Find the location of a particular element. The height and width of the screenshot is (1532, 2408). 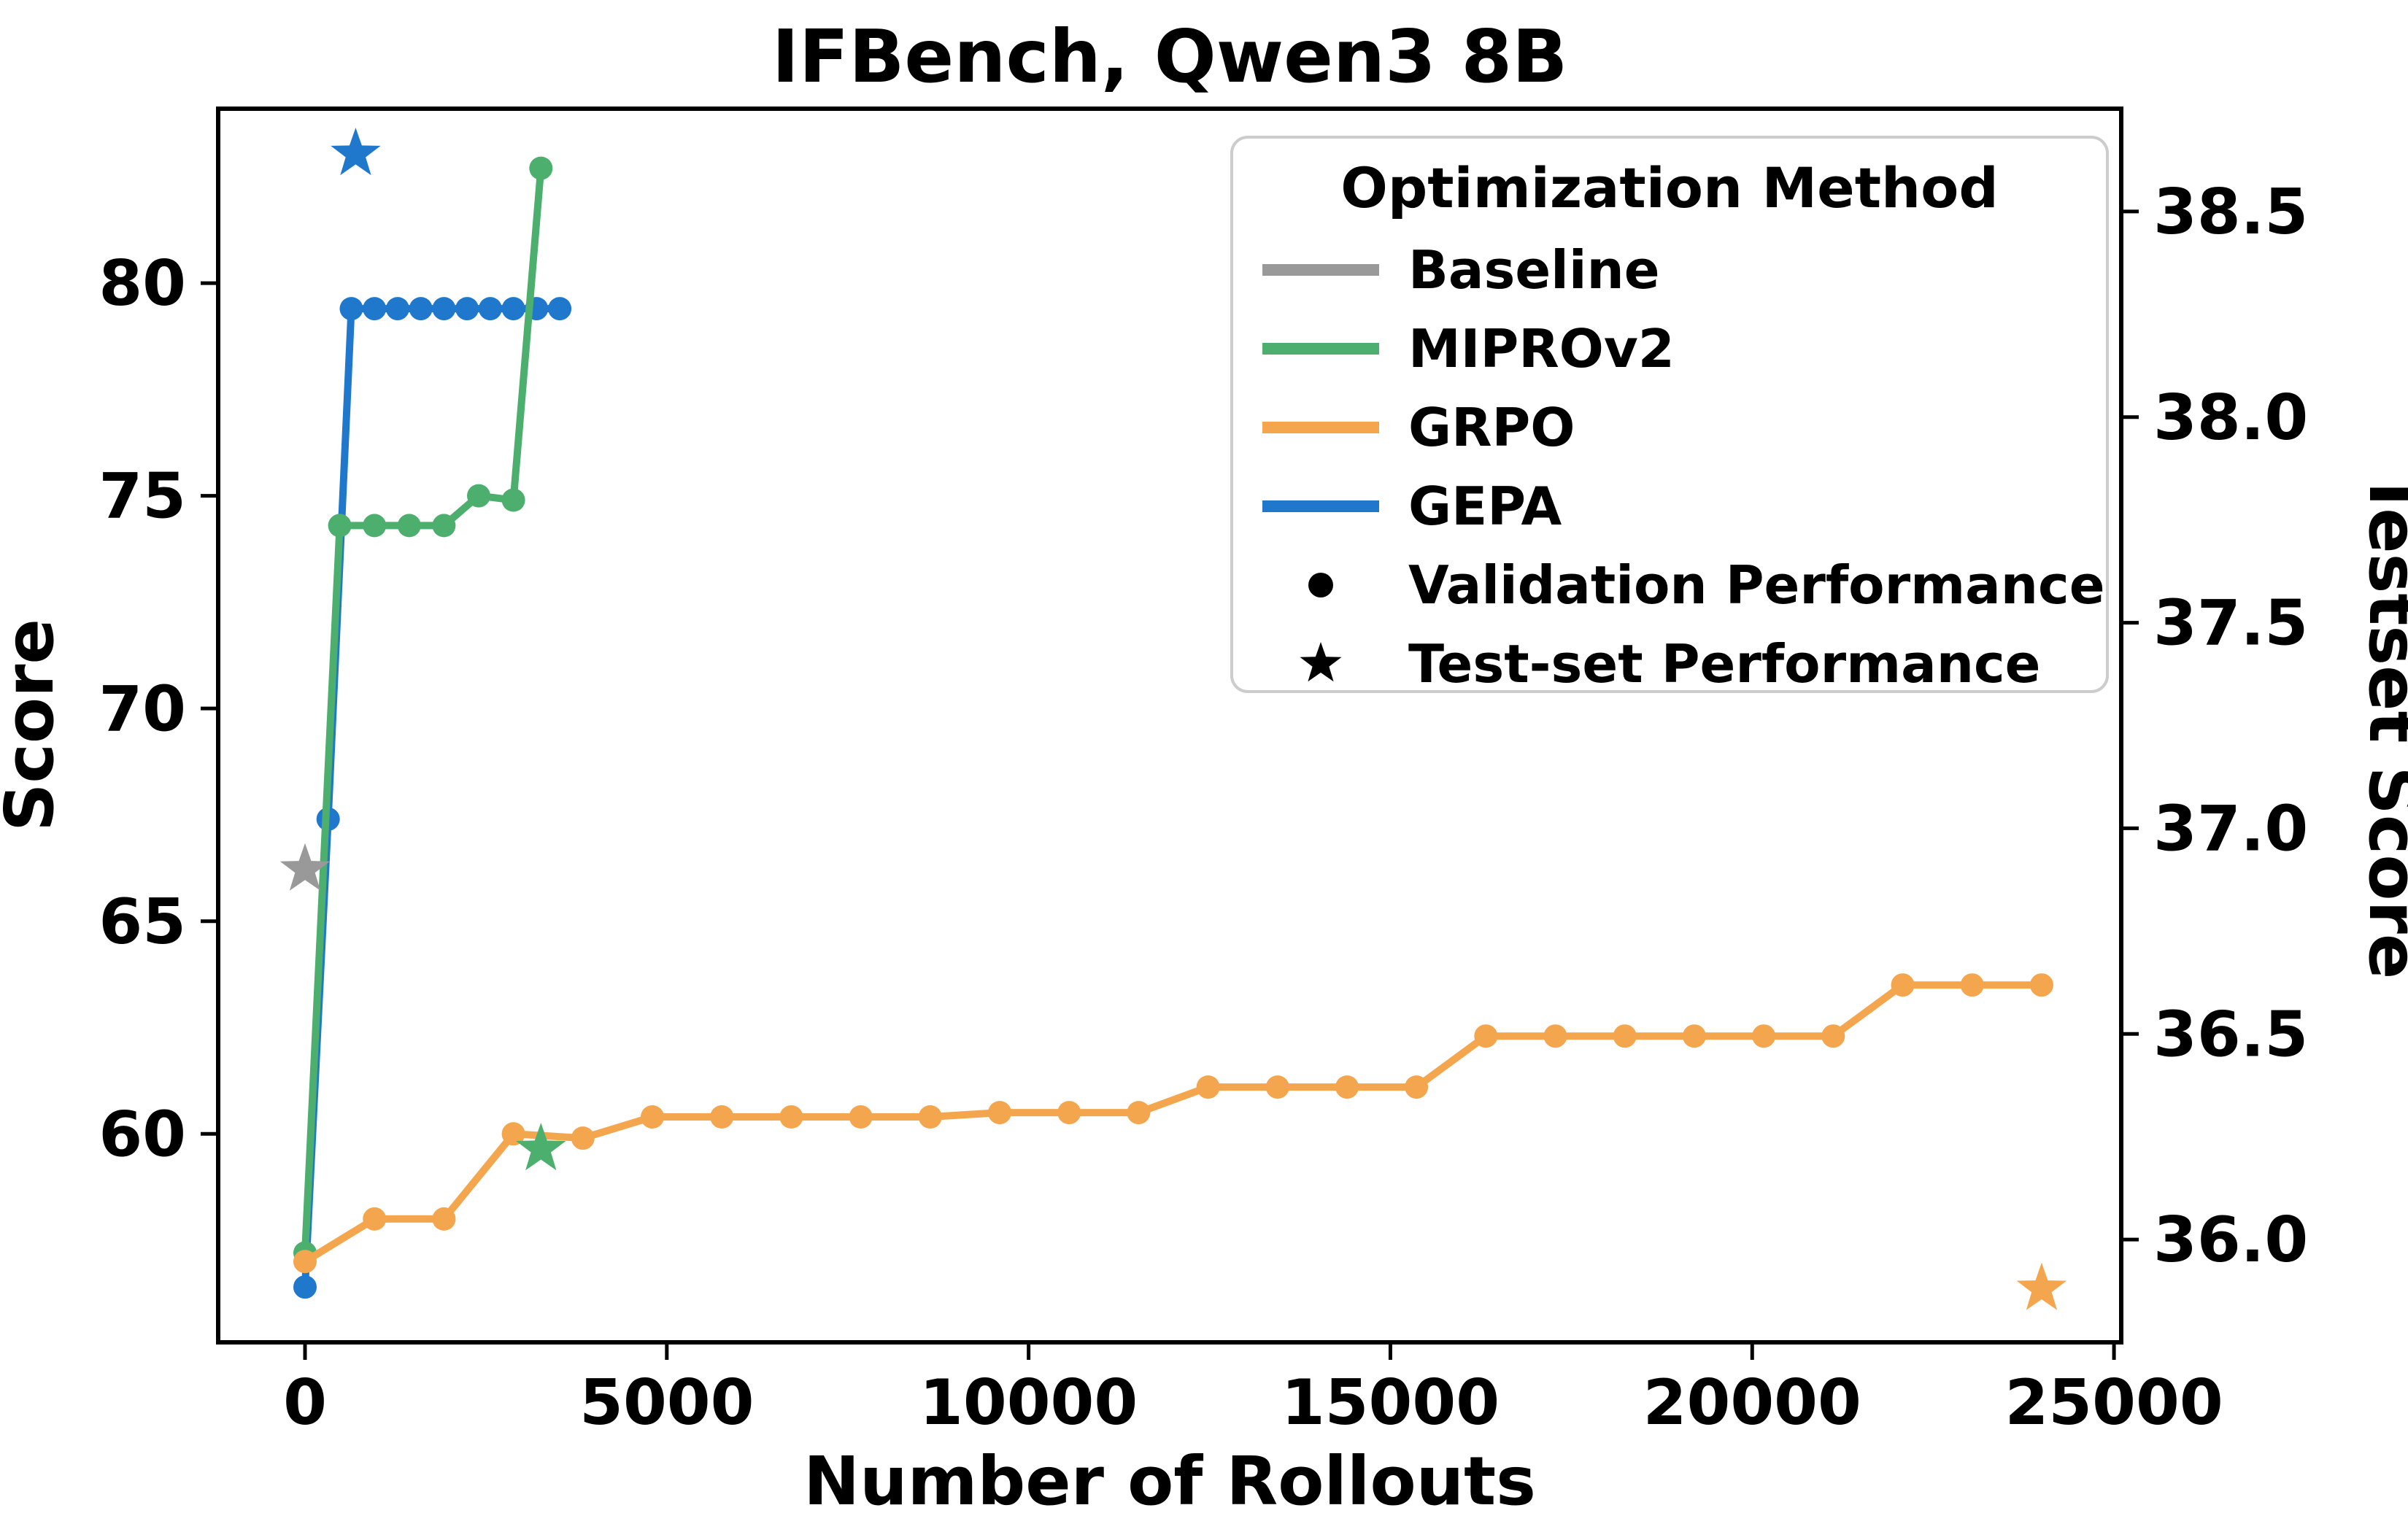

x-tick-label: 15000 is located at coordinates (1390, 1403).